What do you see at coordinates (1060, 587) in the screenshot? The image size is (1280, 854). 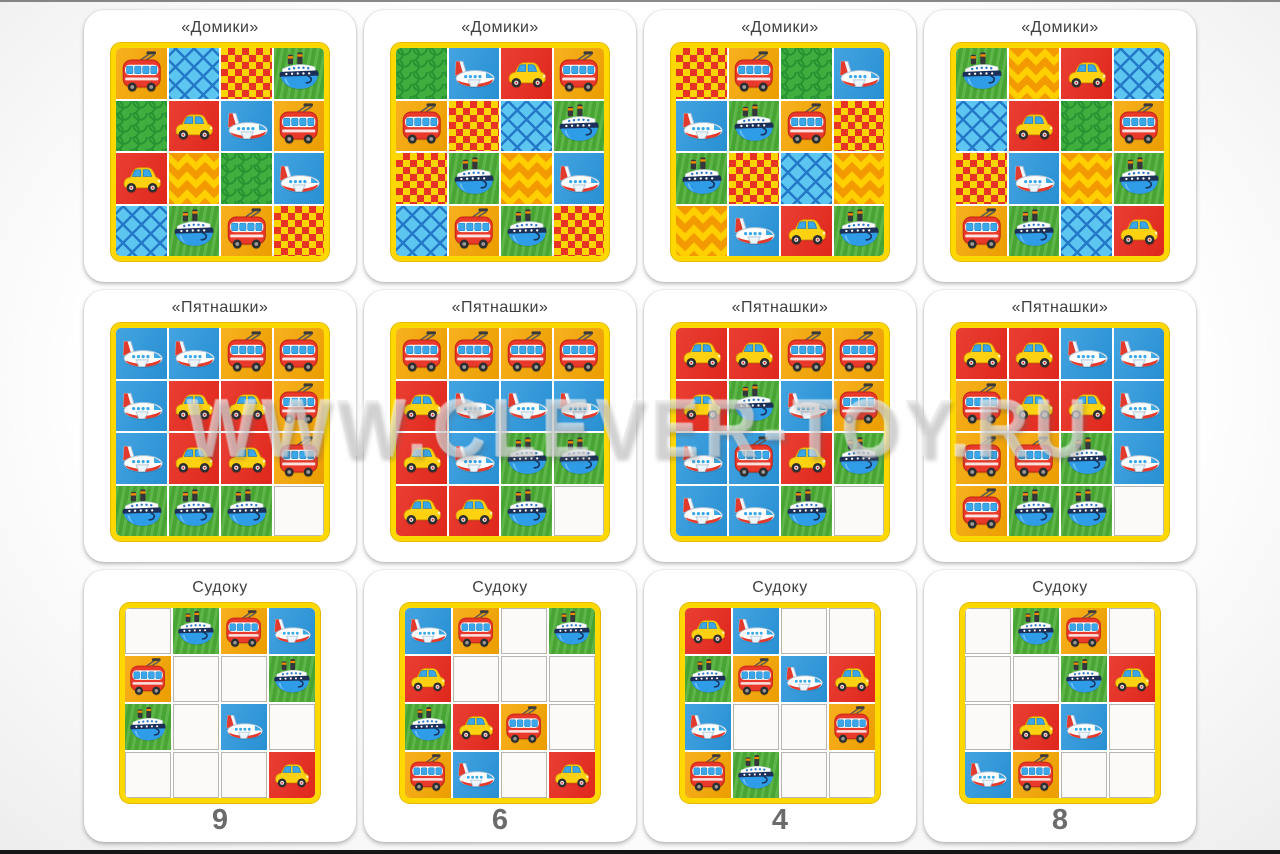 I see `card-title: Судоку` at bounding box center [1060, 587].